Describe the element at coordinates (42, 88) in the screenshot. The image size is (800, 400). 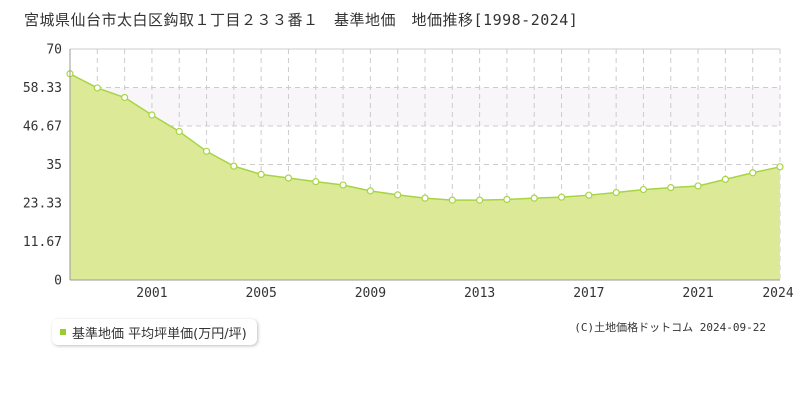
I see `y-tick-label: 58.33` at that location.